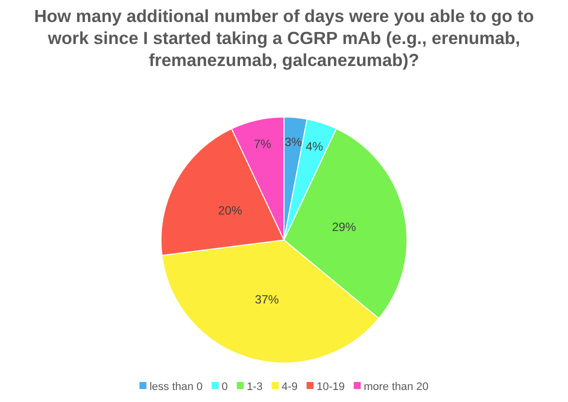  What do you see at coordinates (290, 386) in the screenshot?
I see `legend-label: 4-9` at bounding box center [290, 386].